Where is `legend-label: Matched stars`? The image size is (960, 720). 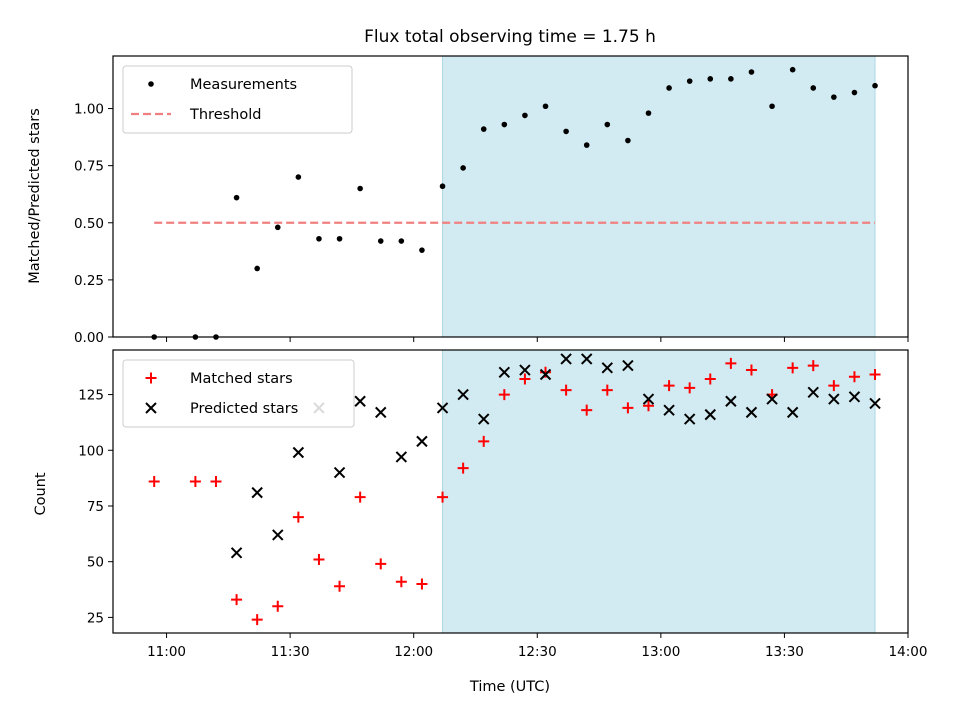 legend-label: Matched stars is located at coordinates (241, 379).